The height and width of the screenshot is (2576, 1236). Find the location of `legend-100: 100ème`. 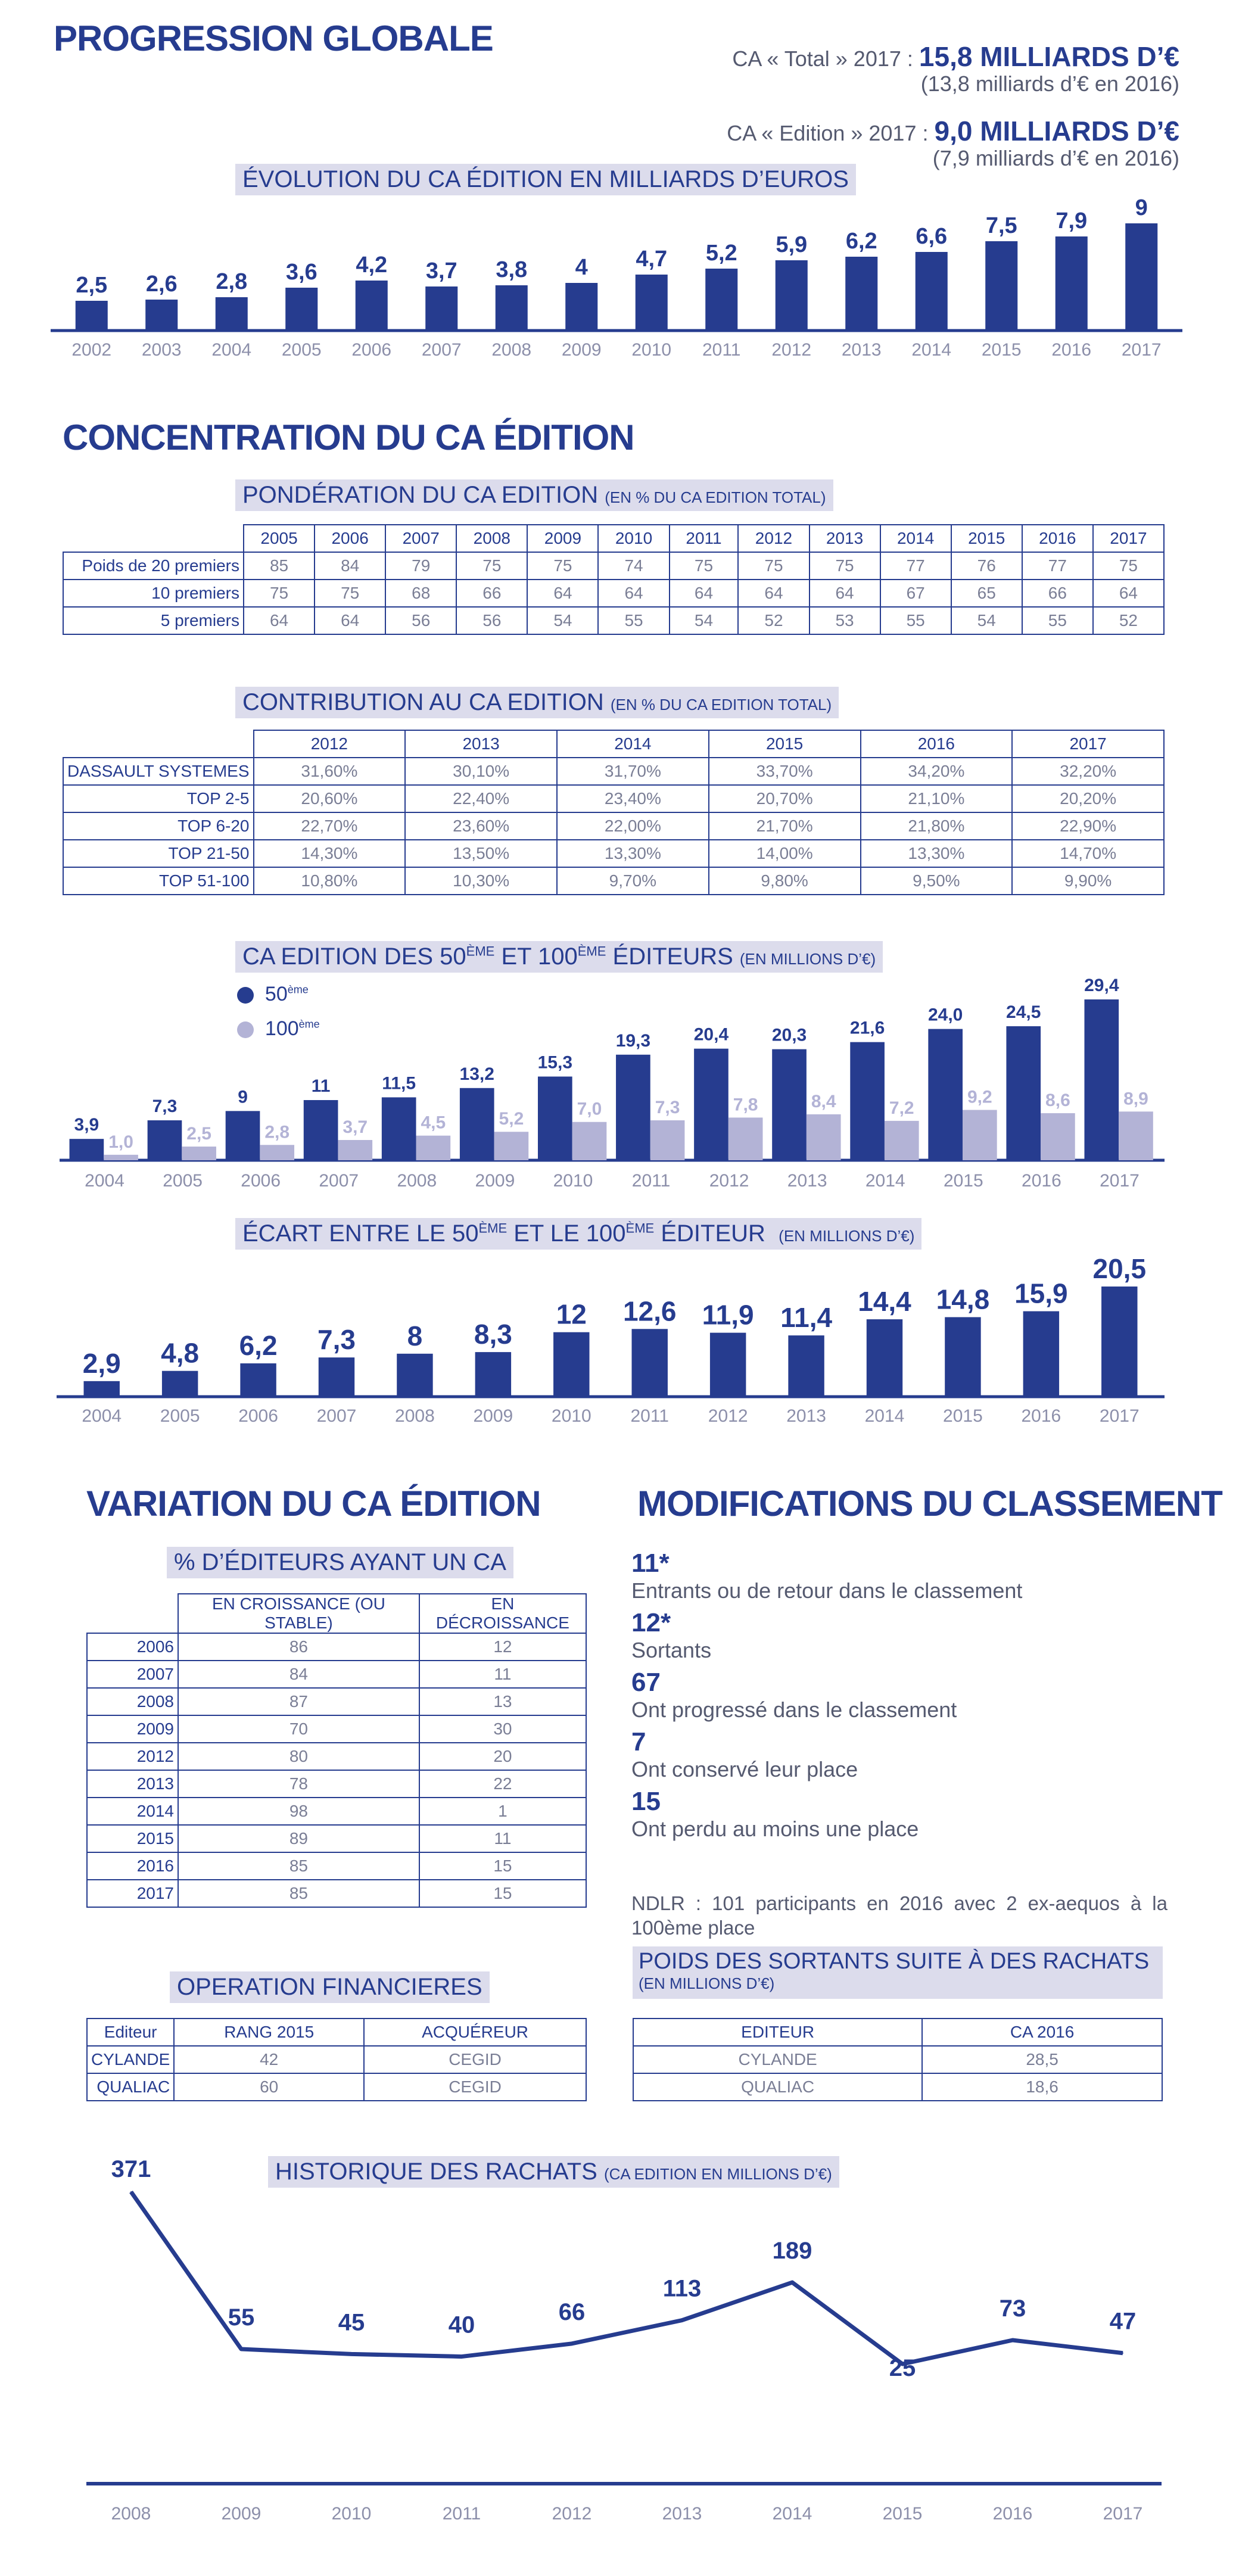

legend-100: 100ème is located at coordinates (278, 1029).